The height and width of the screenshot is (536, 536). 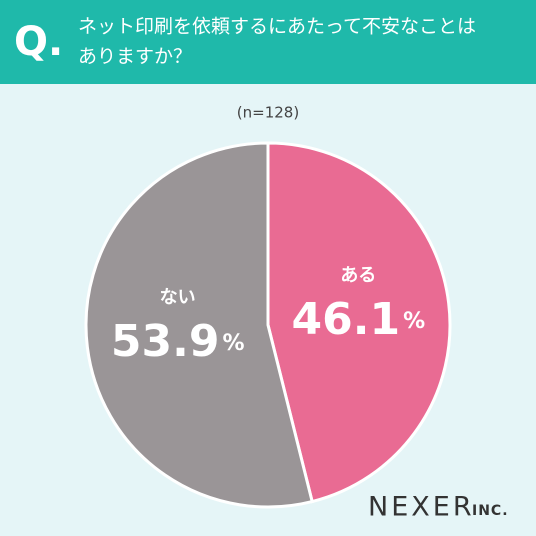 What do you see at coordinates (165, 341) in the screenshot?
I see `slice-value: 53.9` at bounding box center [165, 341].